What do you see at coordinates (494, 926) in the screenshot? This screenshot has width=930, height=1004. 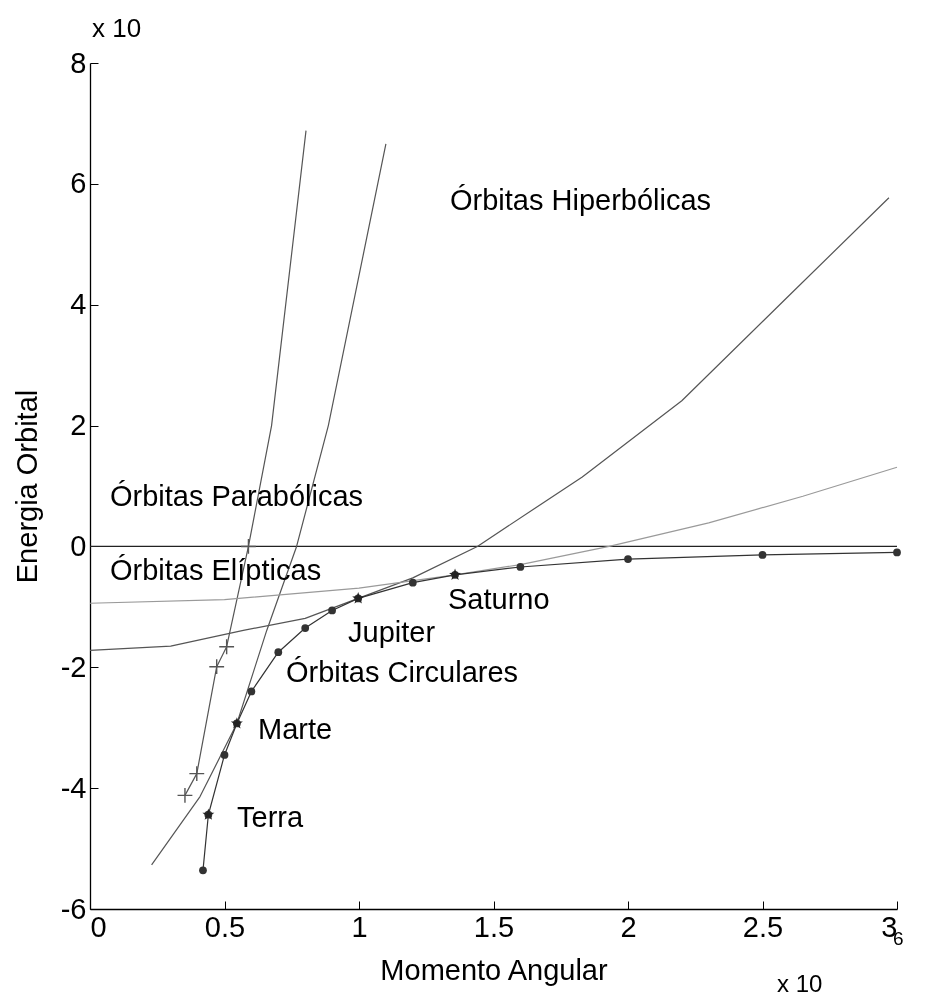 I see `x-tick-label: 1.5` at bounding box center [494, 926].